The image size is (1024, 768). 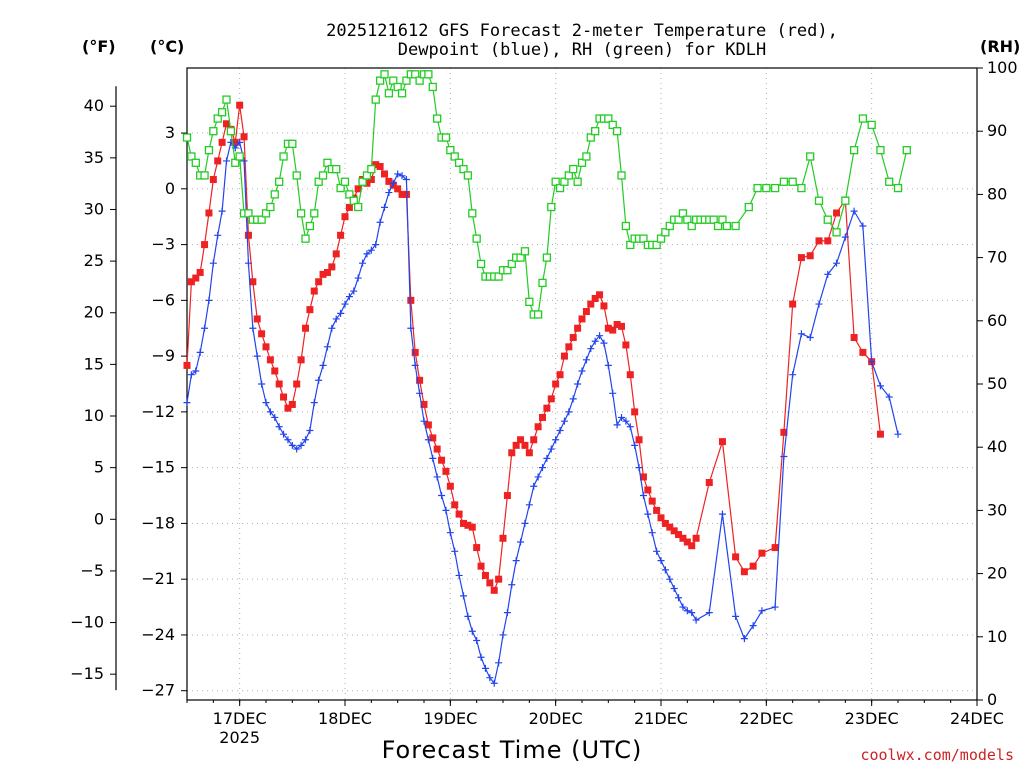 What do you see at coordinates (87, 622) in the screenshot?
I see `fahrenheit-tick-label: −10` at bounding box center [87, 622].